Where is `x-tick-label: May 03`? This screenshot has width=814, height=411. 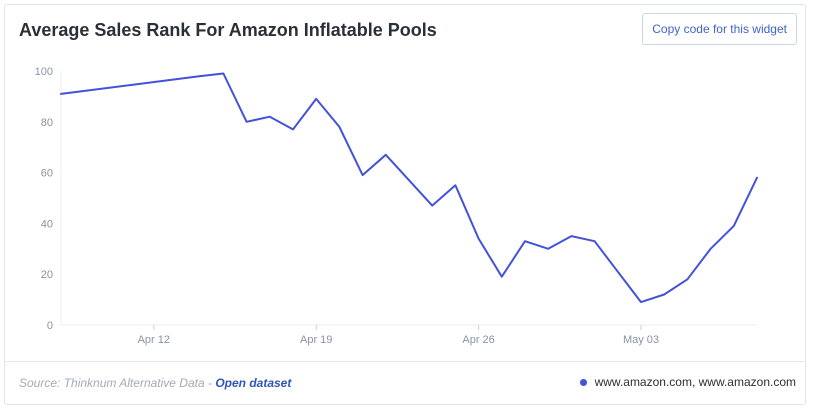 x-tick-label: May 03 is located at coordinates (641, 340).